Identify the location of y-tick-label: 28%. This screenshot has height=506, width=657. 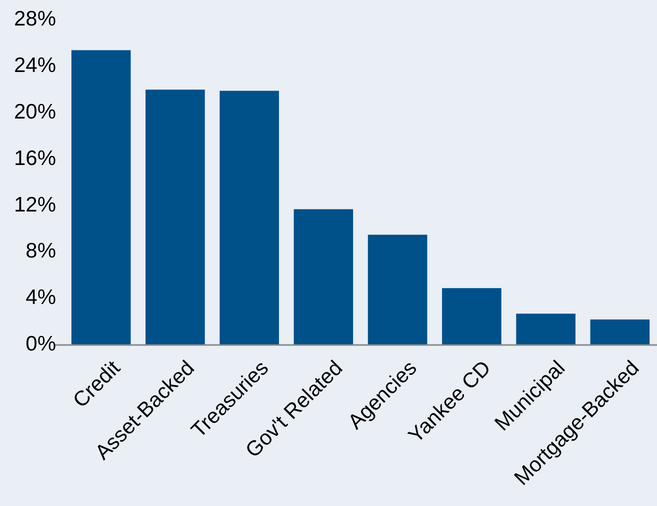
(35, 19).